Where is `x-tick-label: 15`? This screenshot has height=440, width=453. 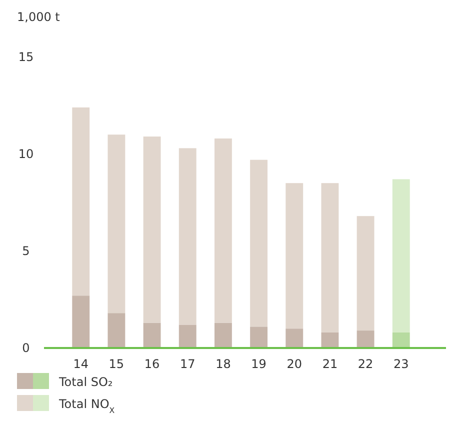
x-tick-label: 15 is located at coordinates (116, 364).